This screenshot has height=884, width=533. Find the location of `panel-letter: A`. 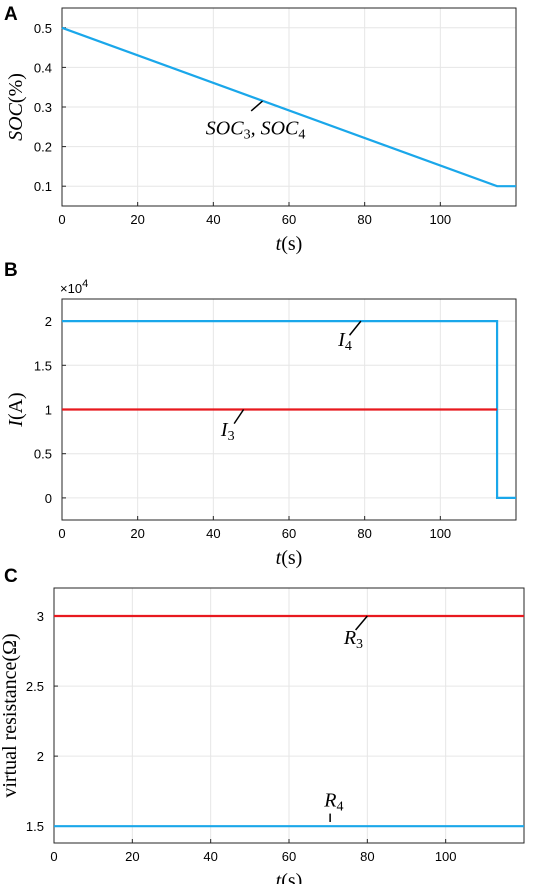

panel-letter: A is located at coordinates (11, 14).